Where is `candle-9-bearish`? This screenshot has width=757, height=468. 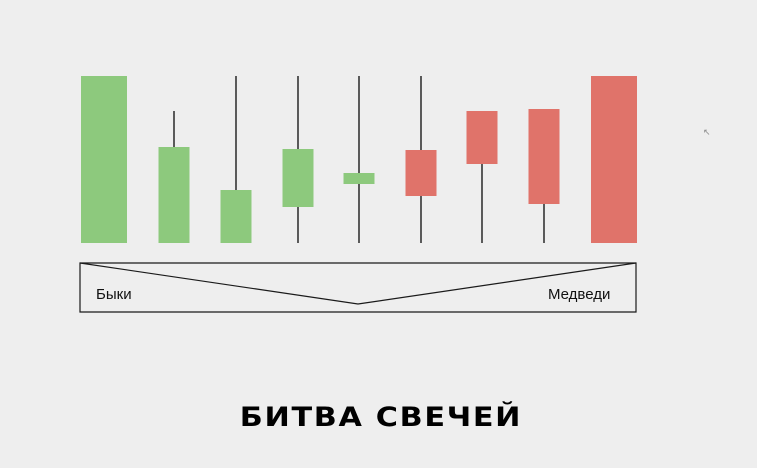
candle-9-bearish is located at coordinates (614, 159).